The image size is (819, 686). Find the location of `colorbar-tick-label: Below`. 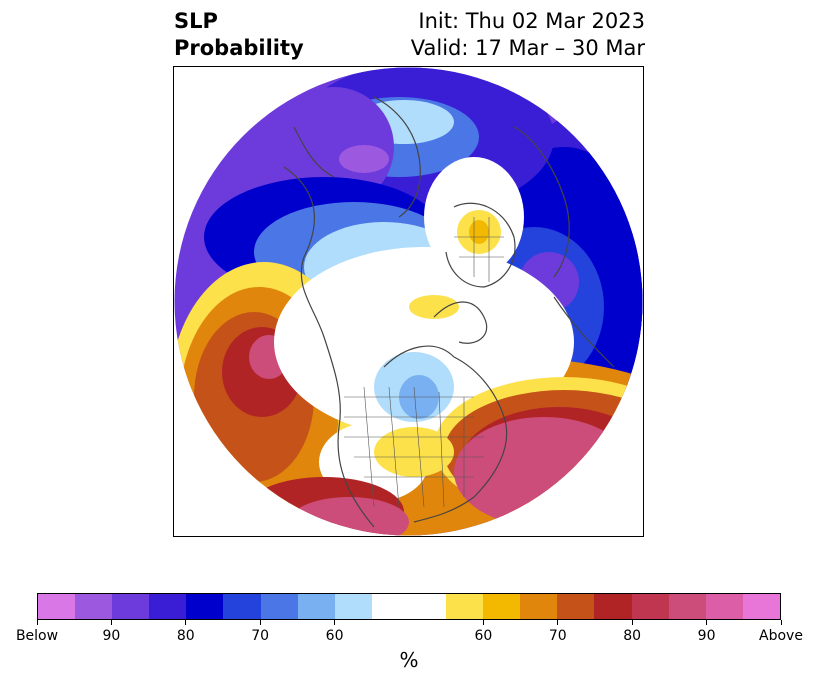

colorbar-tick-label: Below is located at coordinates (37, 636).